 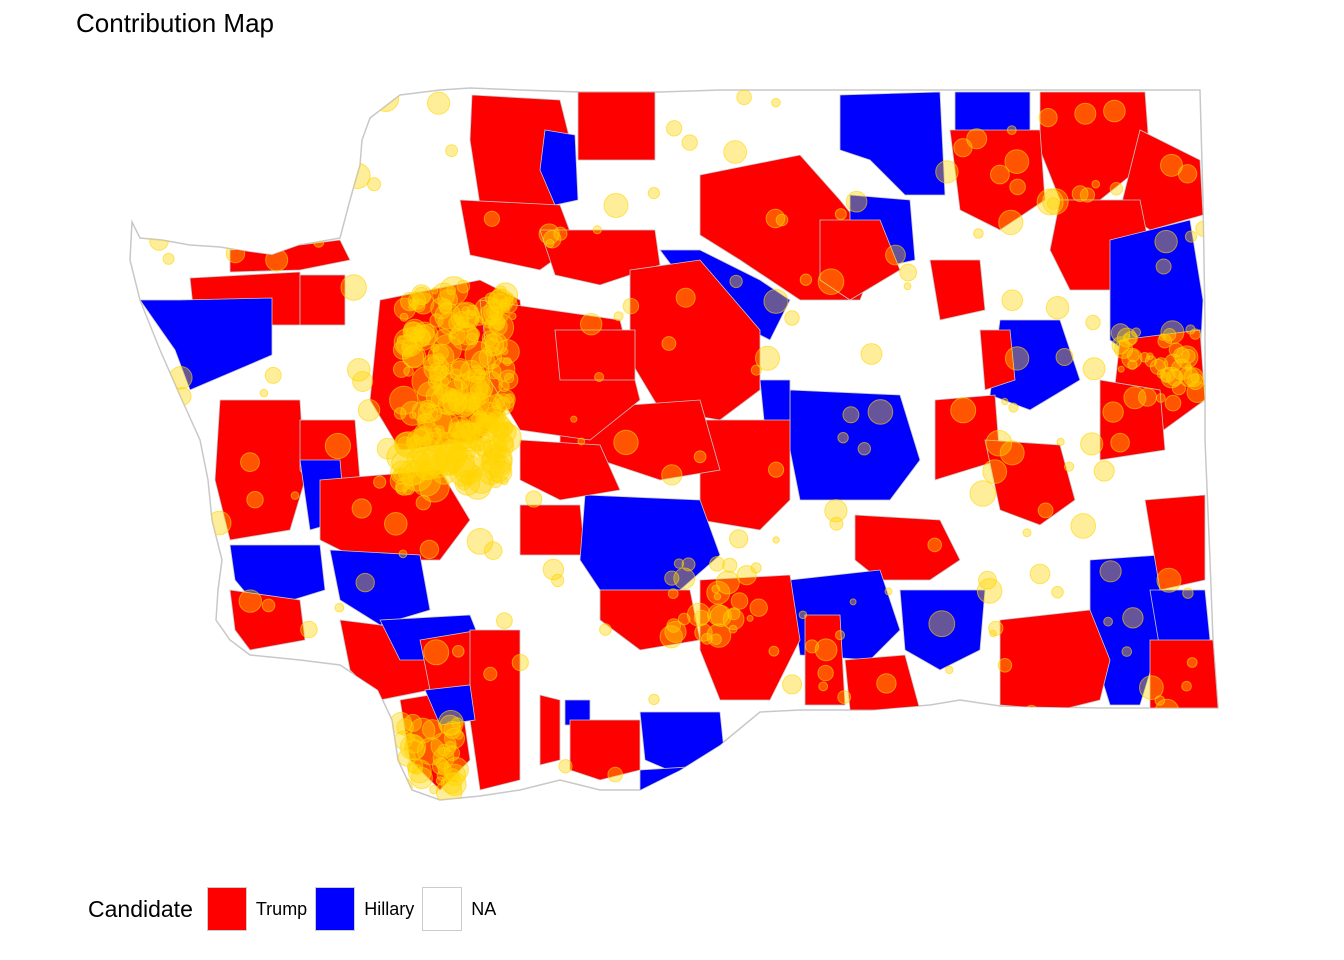 What do you see at coordinates (140, 908) in the screenshot?
I see `legend-title: Candidate` at bounding box center [140, 908].